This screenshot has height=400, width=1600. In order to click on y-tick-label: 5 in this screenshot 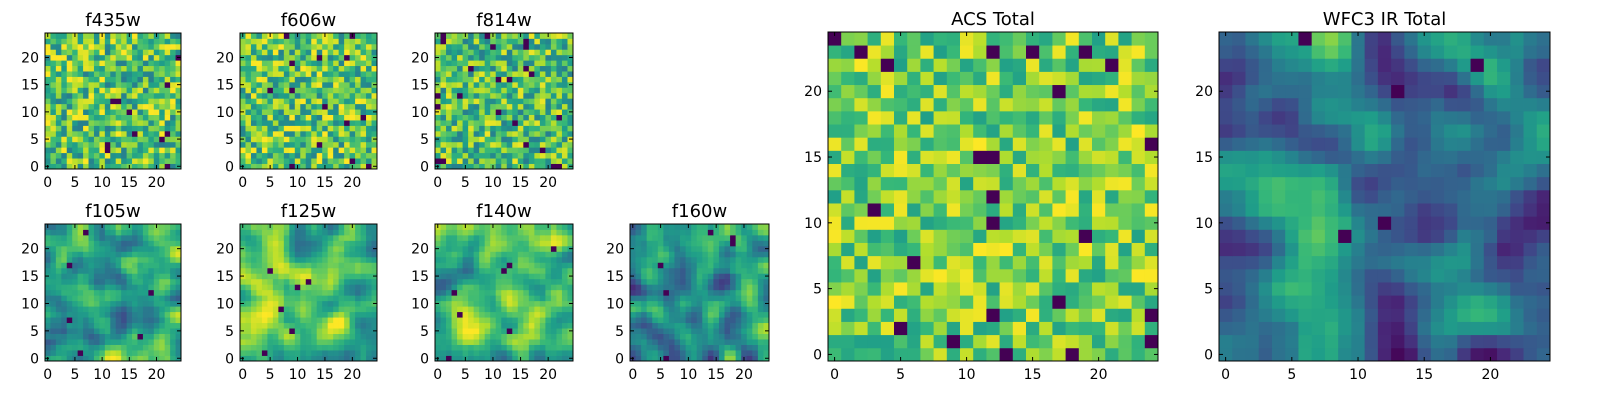, I will do `click(229, 332)`.